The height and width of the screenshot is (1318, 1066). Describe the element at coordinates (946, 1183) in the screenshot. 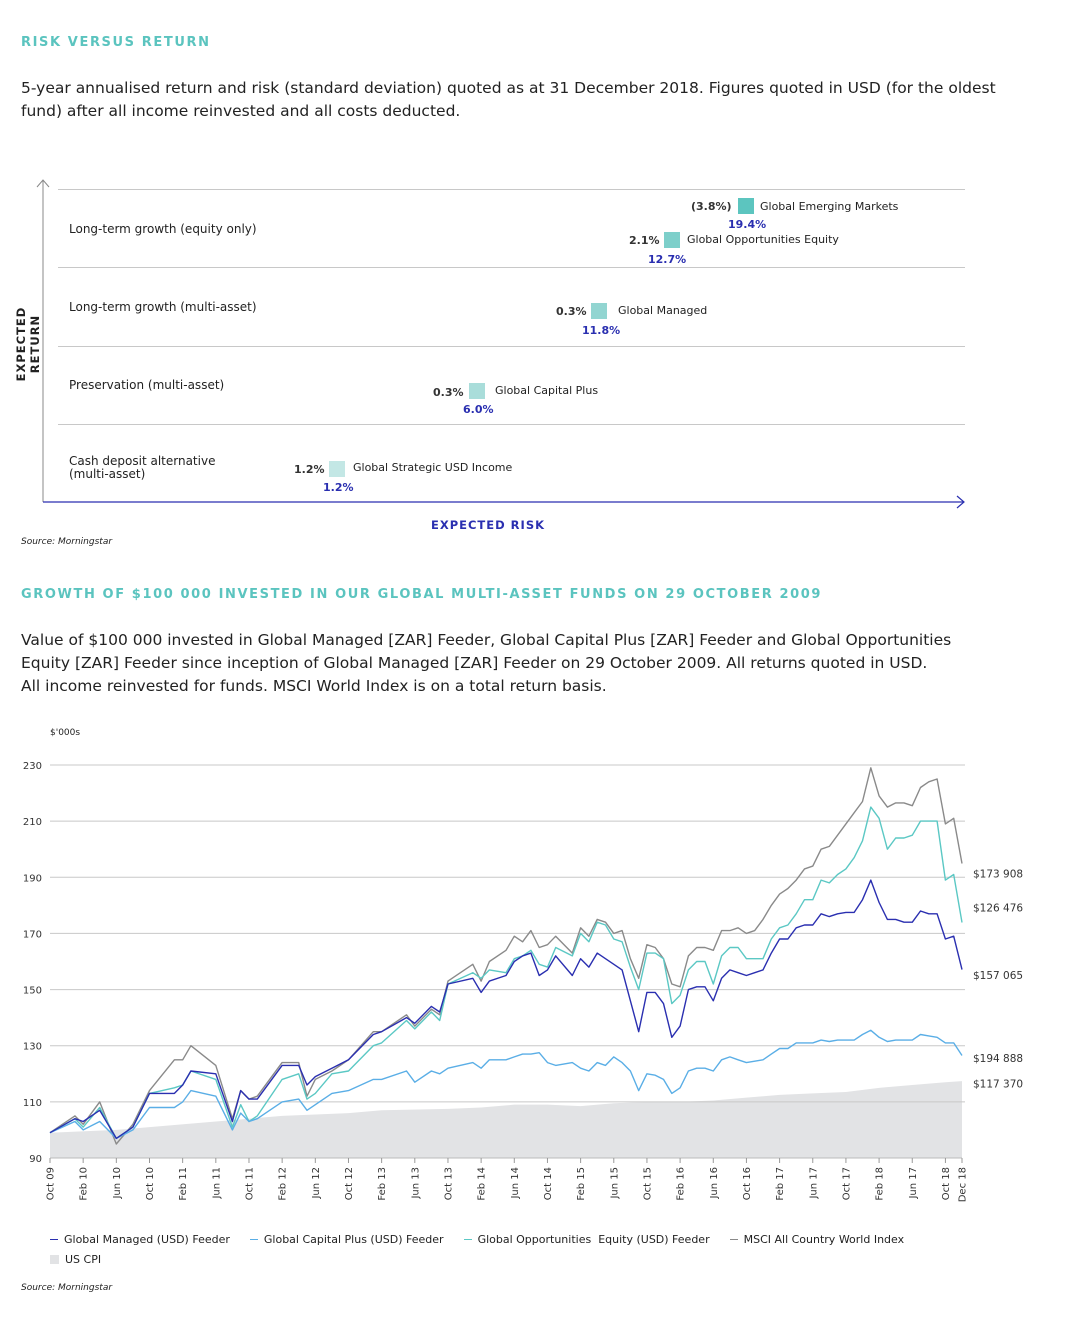

I see `x-tick-label: Oct 18` at that location.